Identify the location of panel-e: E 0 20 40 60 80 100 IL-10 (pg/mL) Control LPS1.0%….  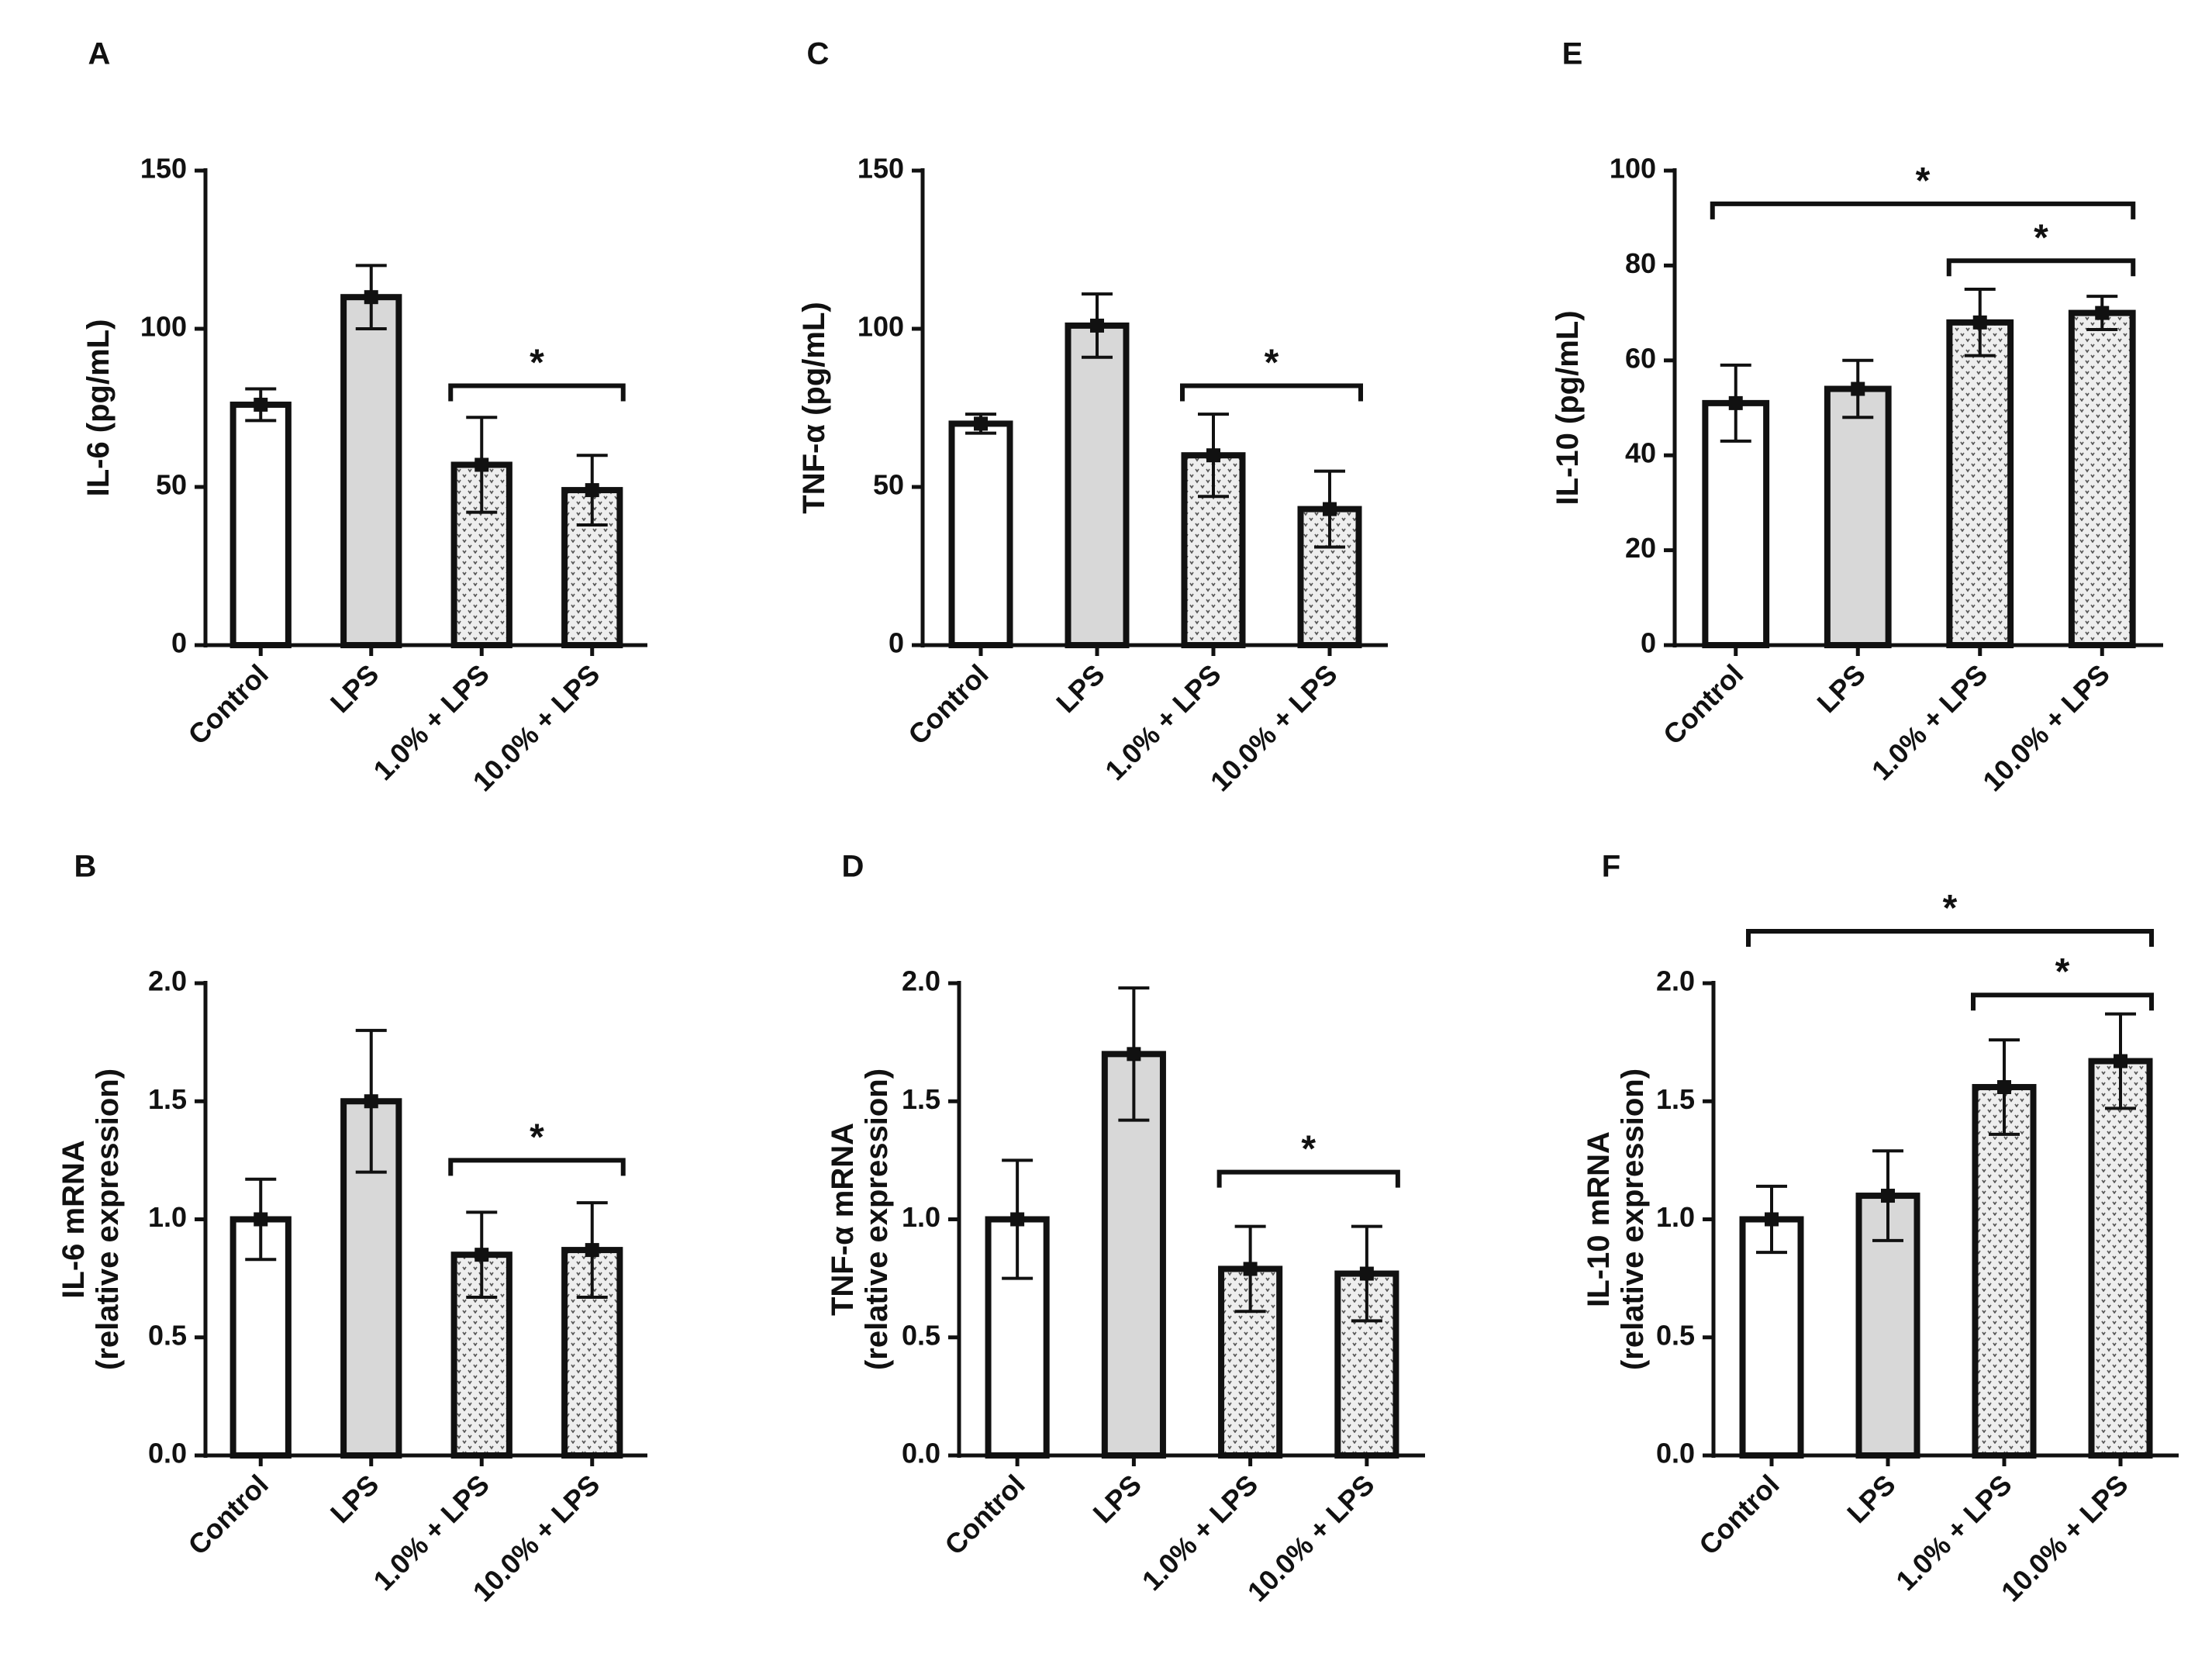
(1857, 417).